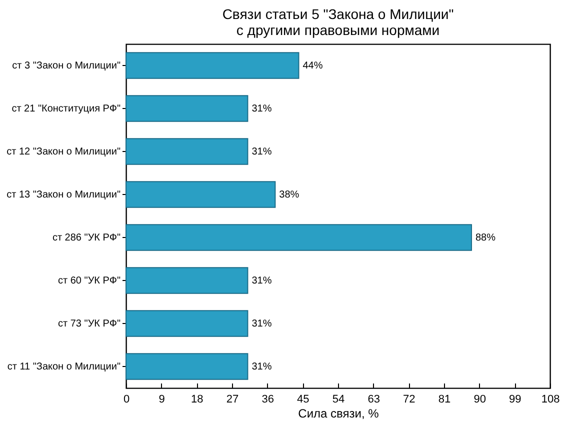 The height and width of the screenshot is (432, 576). I want to click on x-tick-label: 90, so click(480, 400).